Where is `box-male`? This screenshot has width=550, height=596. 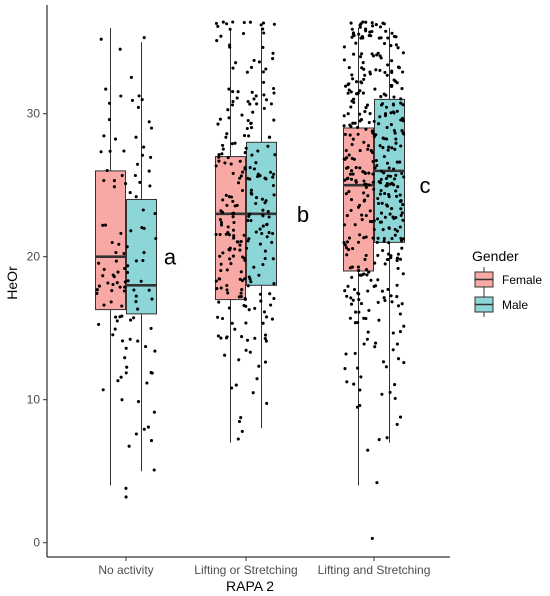 box-male is located at coordinates (141, 257).